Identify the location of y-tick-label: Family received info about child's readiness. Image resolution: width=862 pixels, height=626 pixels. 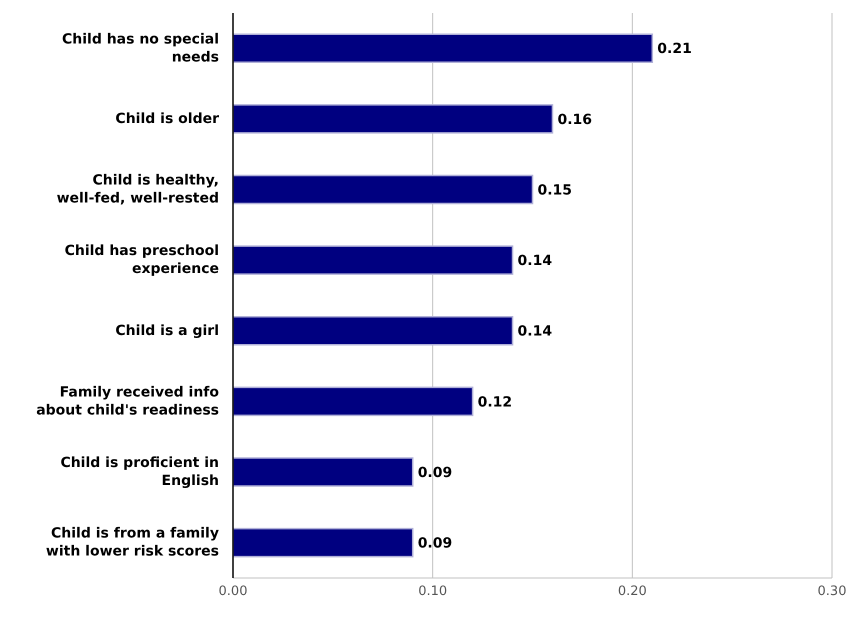
(128, 401).